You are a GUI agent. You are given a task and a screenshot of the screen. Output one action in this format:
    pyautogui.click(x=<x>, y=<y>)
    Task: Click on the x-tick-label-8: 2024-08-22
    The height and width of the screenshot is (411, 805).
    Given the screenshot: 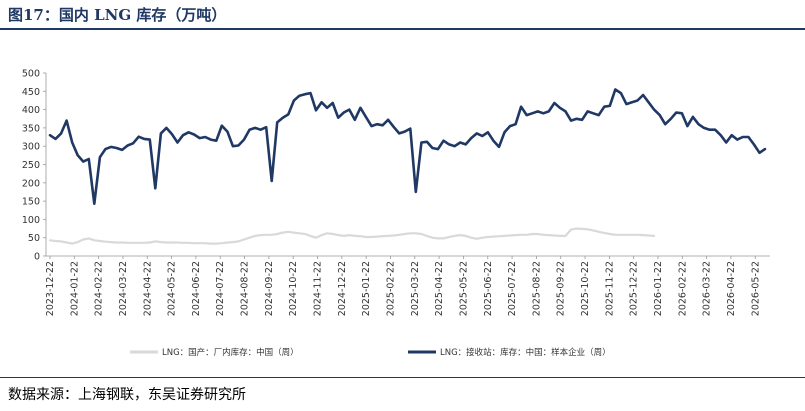 What is the action you would take?
    pyautogui.click(x=245, y=288)
    